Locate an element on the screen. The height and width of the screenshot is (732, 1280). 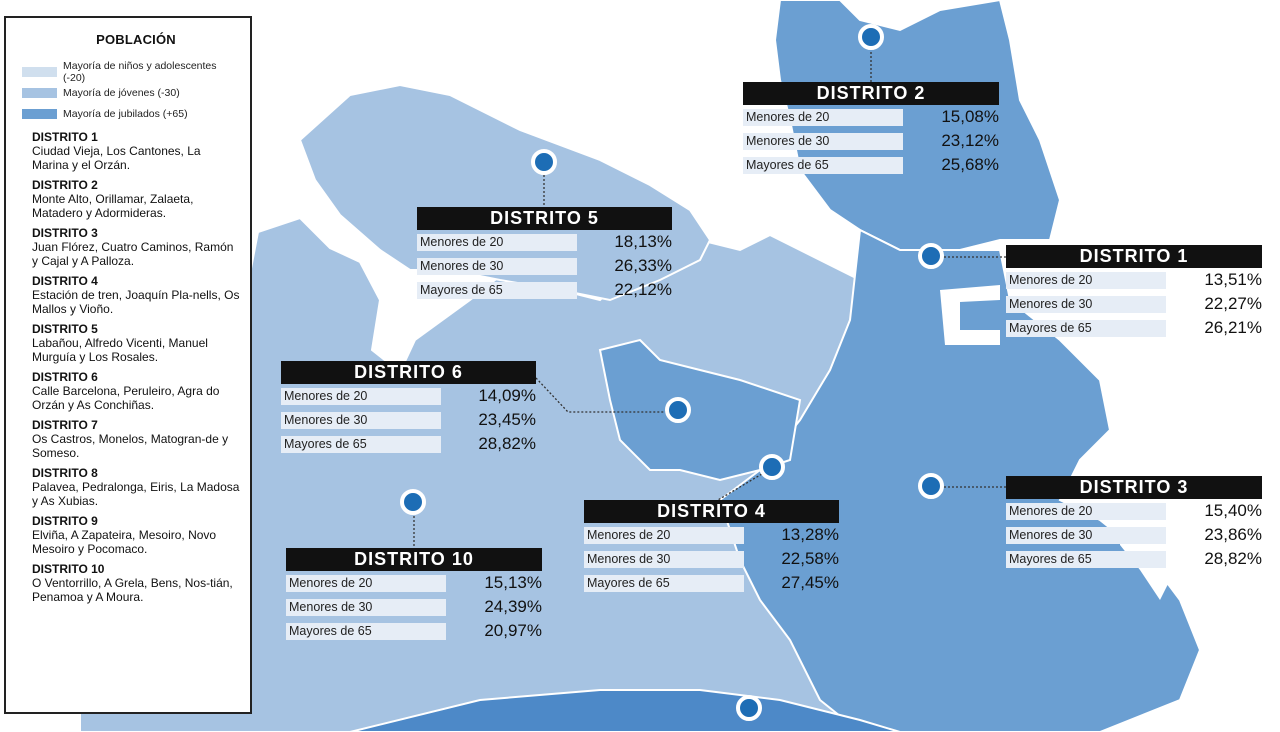
card-row: Menores de 20 15,40% is located at coordinates (1134, 511).